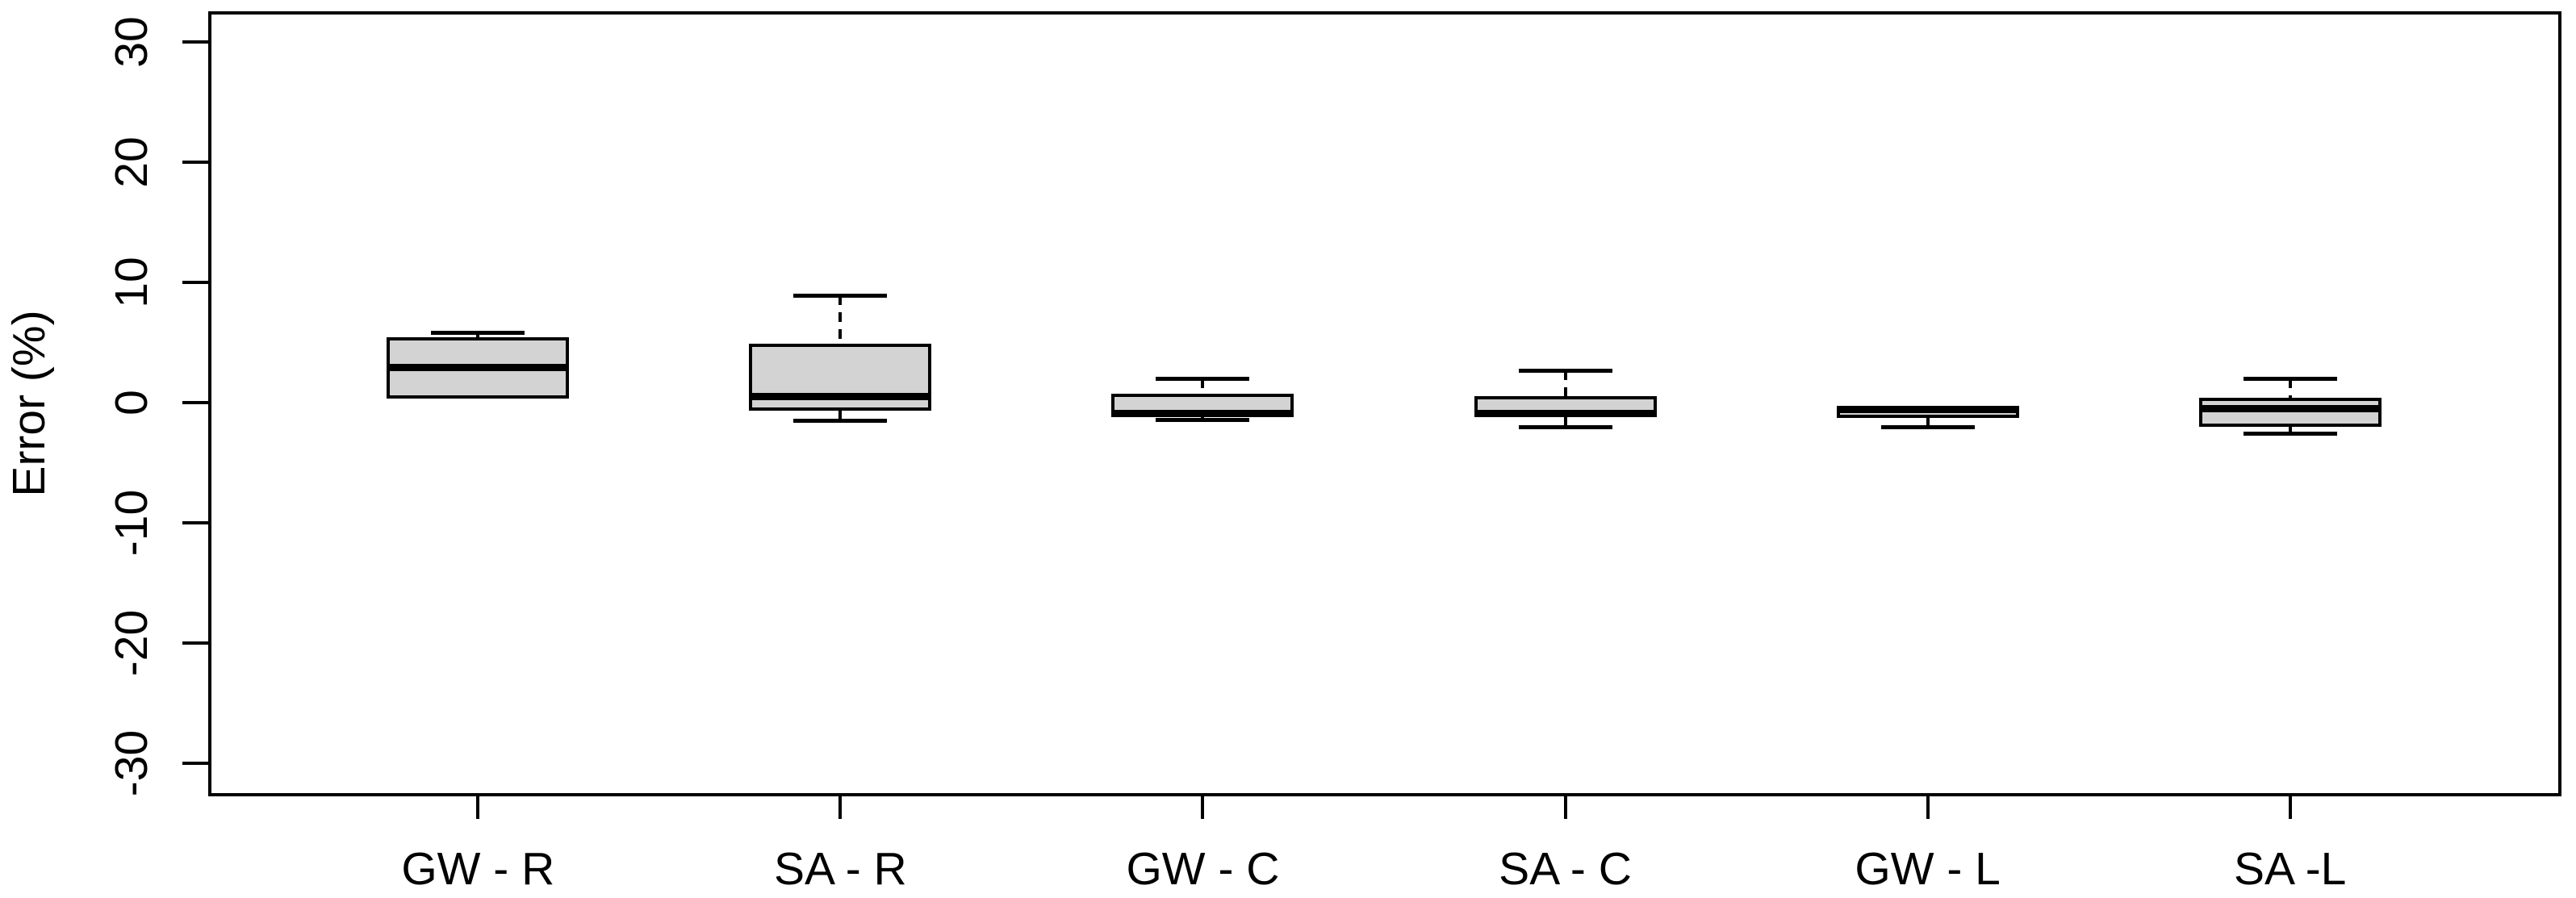  What do you see at coordinates (1928, 869) in the screenshot?
I see `x-axis-tick-label: GW - L` at bounding box center [1928, 869].